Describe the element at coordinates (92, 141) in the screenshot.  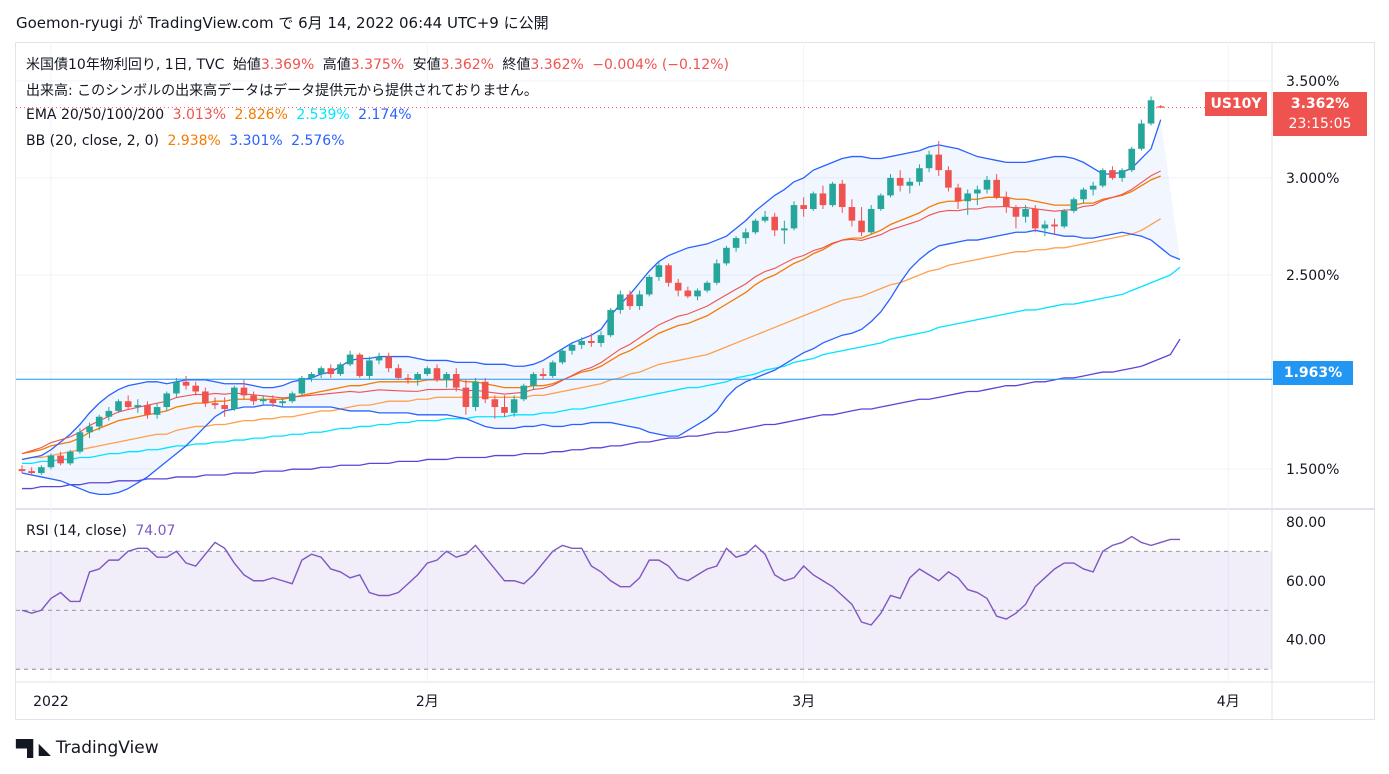
I see `legend-bb-label: BB (20, close, 2, 0)` at that location.